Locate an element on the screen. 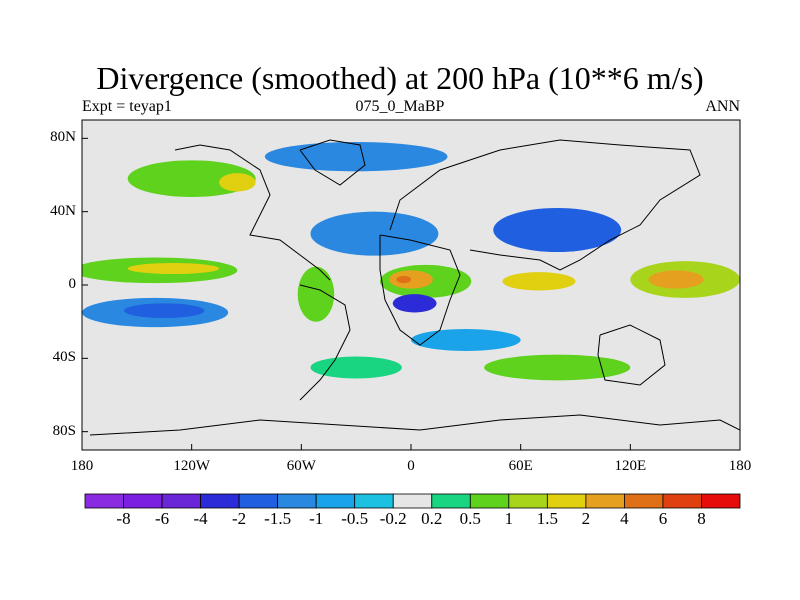 Image resolution: width=800 pixels, height=600 pixels. antarctica-coast is located at coordinates (414, 425).